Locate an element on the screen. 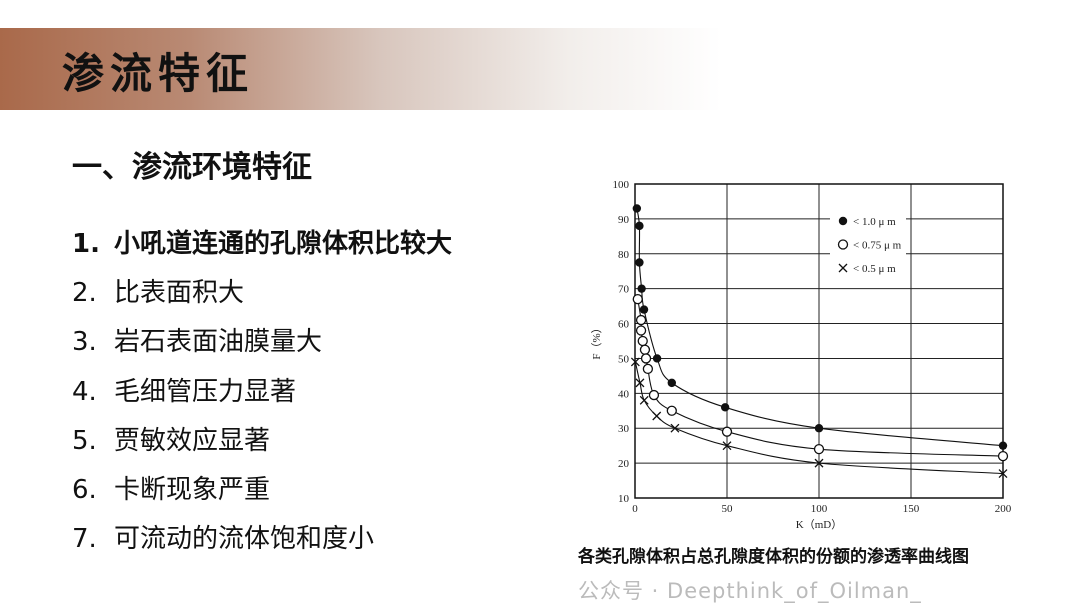 This screenshot has height=608, width=1080. x-tick-label: 200 is located at coordinates (1003, 509).